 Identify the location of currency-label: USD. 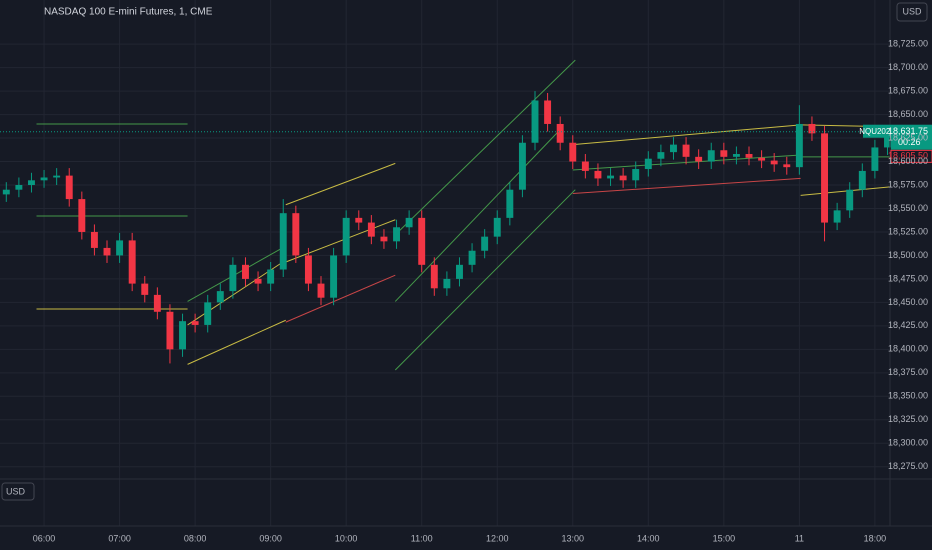
(912, 11).